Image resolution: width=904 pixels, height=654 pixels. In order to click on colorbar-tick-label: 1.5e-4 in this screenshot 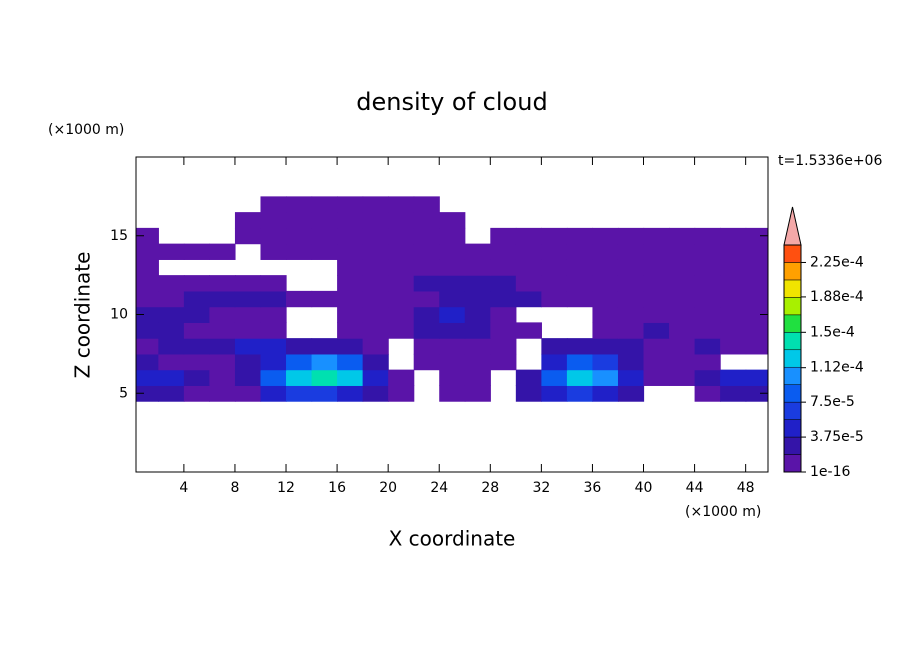, I will do `click(832, 332)`.